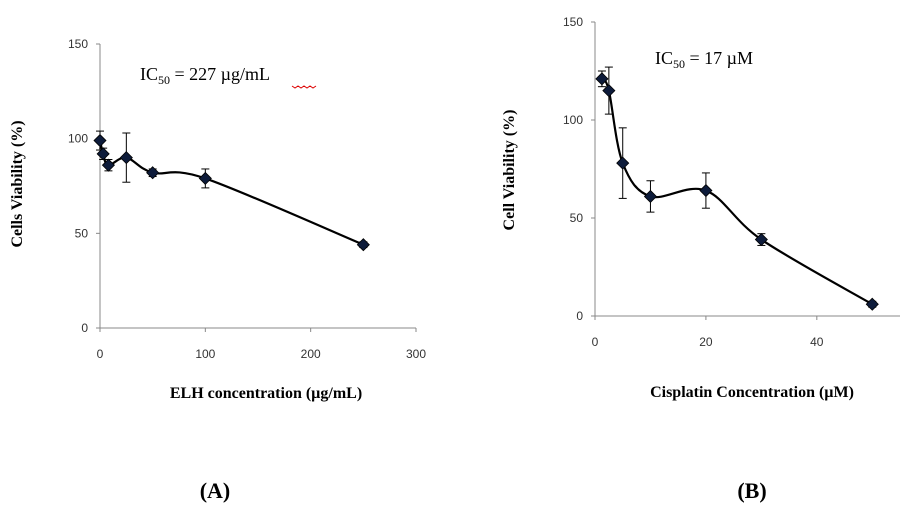 Image resolution: width=916 pixels, height=505 pixels. What do you see at coordinates (304, 87) in the screenshot?
I see `spellcheck-squiggle` at bounding box center [304, 87].